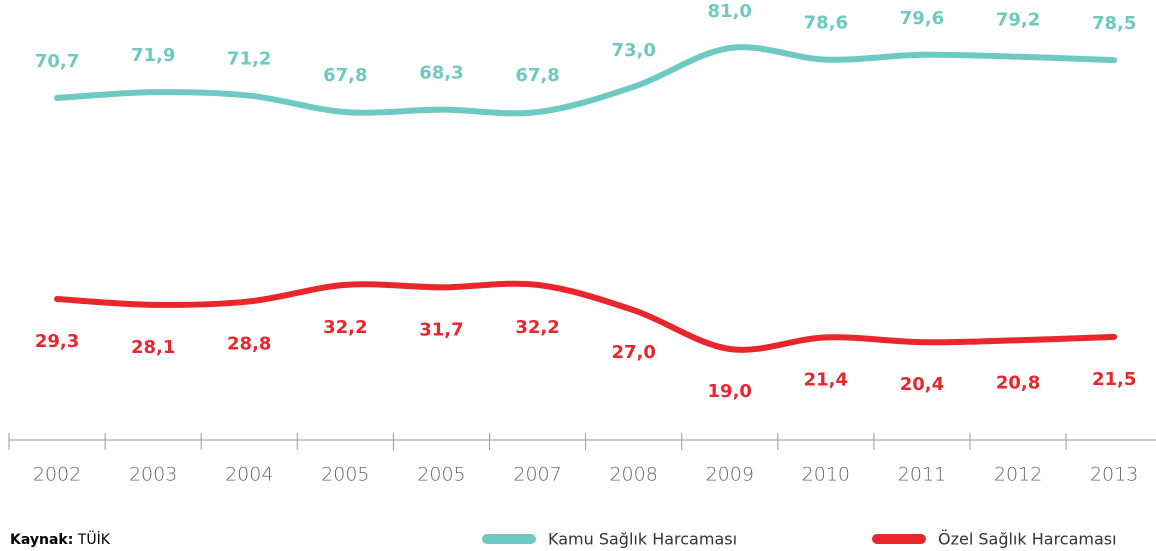 This screenshot has width=1156, height=551. I want to click on source: Kaynak: TÜİK, so click(60, 539).